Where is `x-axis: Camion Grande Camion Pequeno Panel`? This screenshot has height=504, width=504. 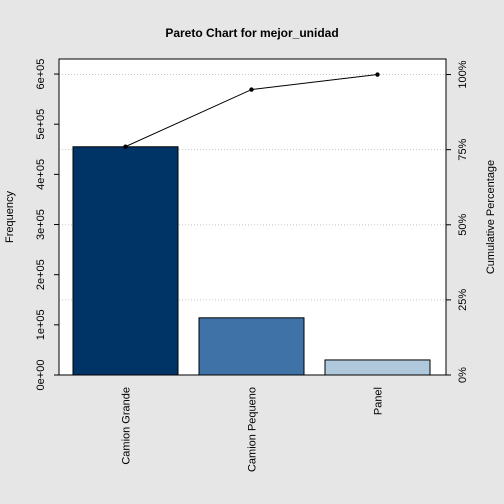 x-axis: Camion Grande Camion Pequeno Panel is located at coordinates (253, 429).